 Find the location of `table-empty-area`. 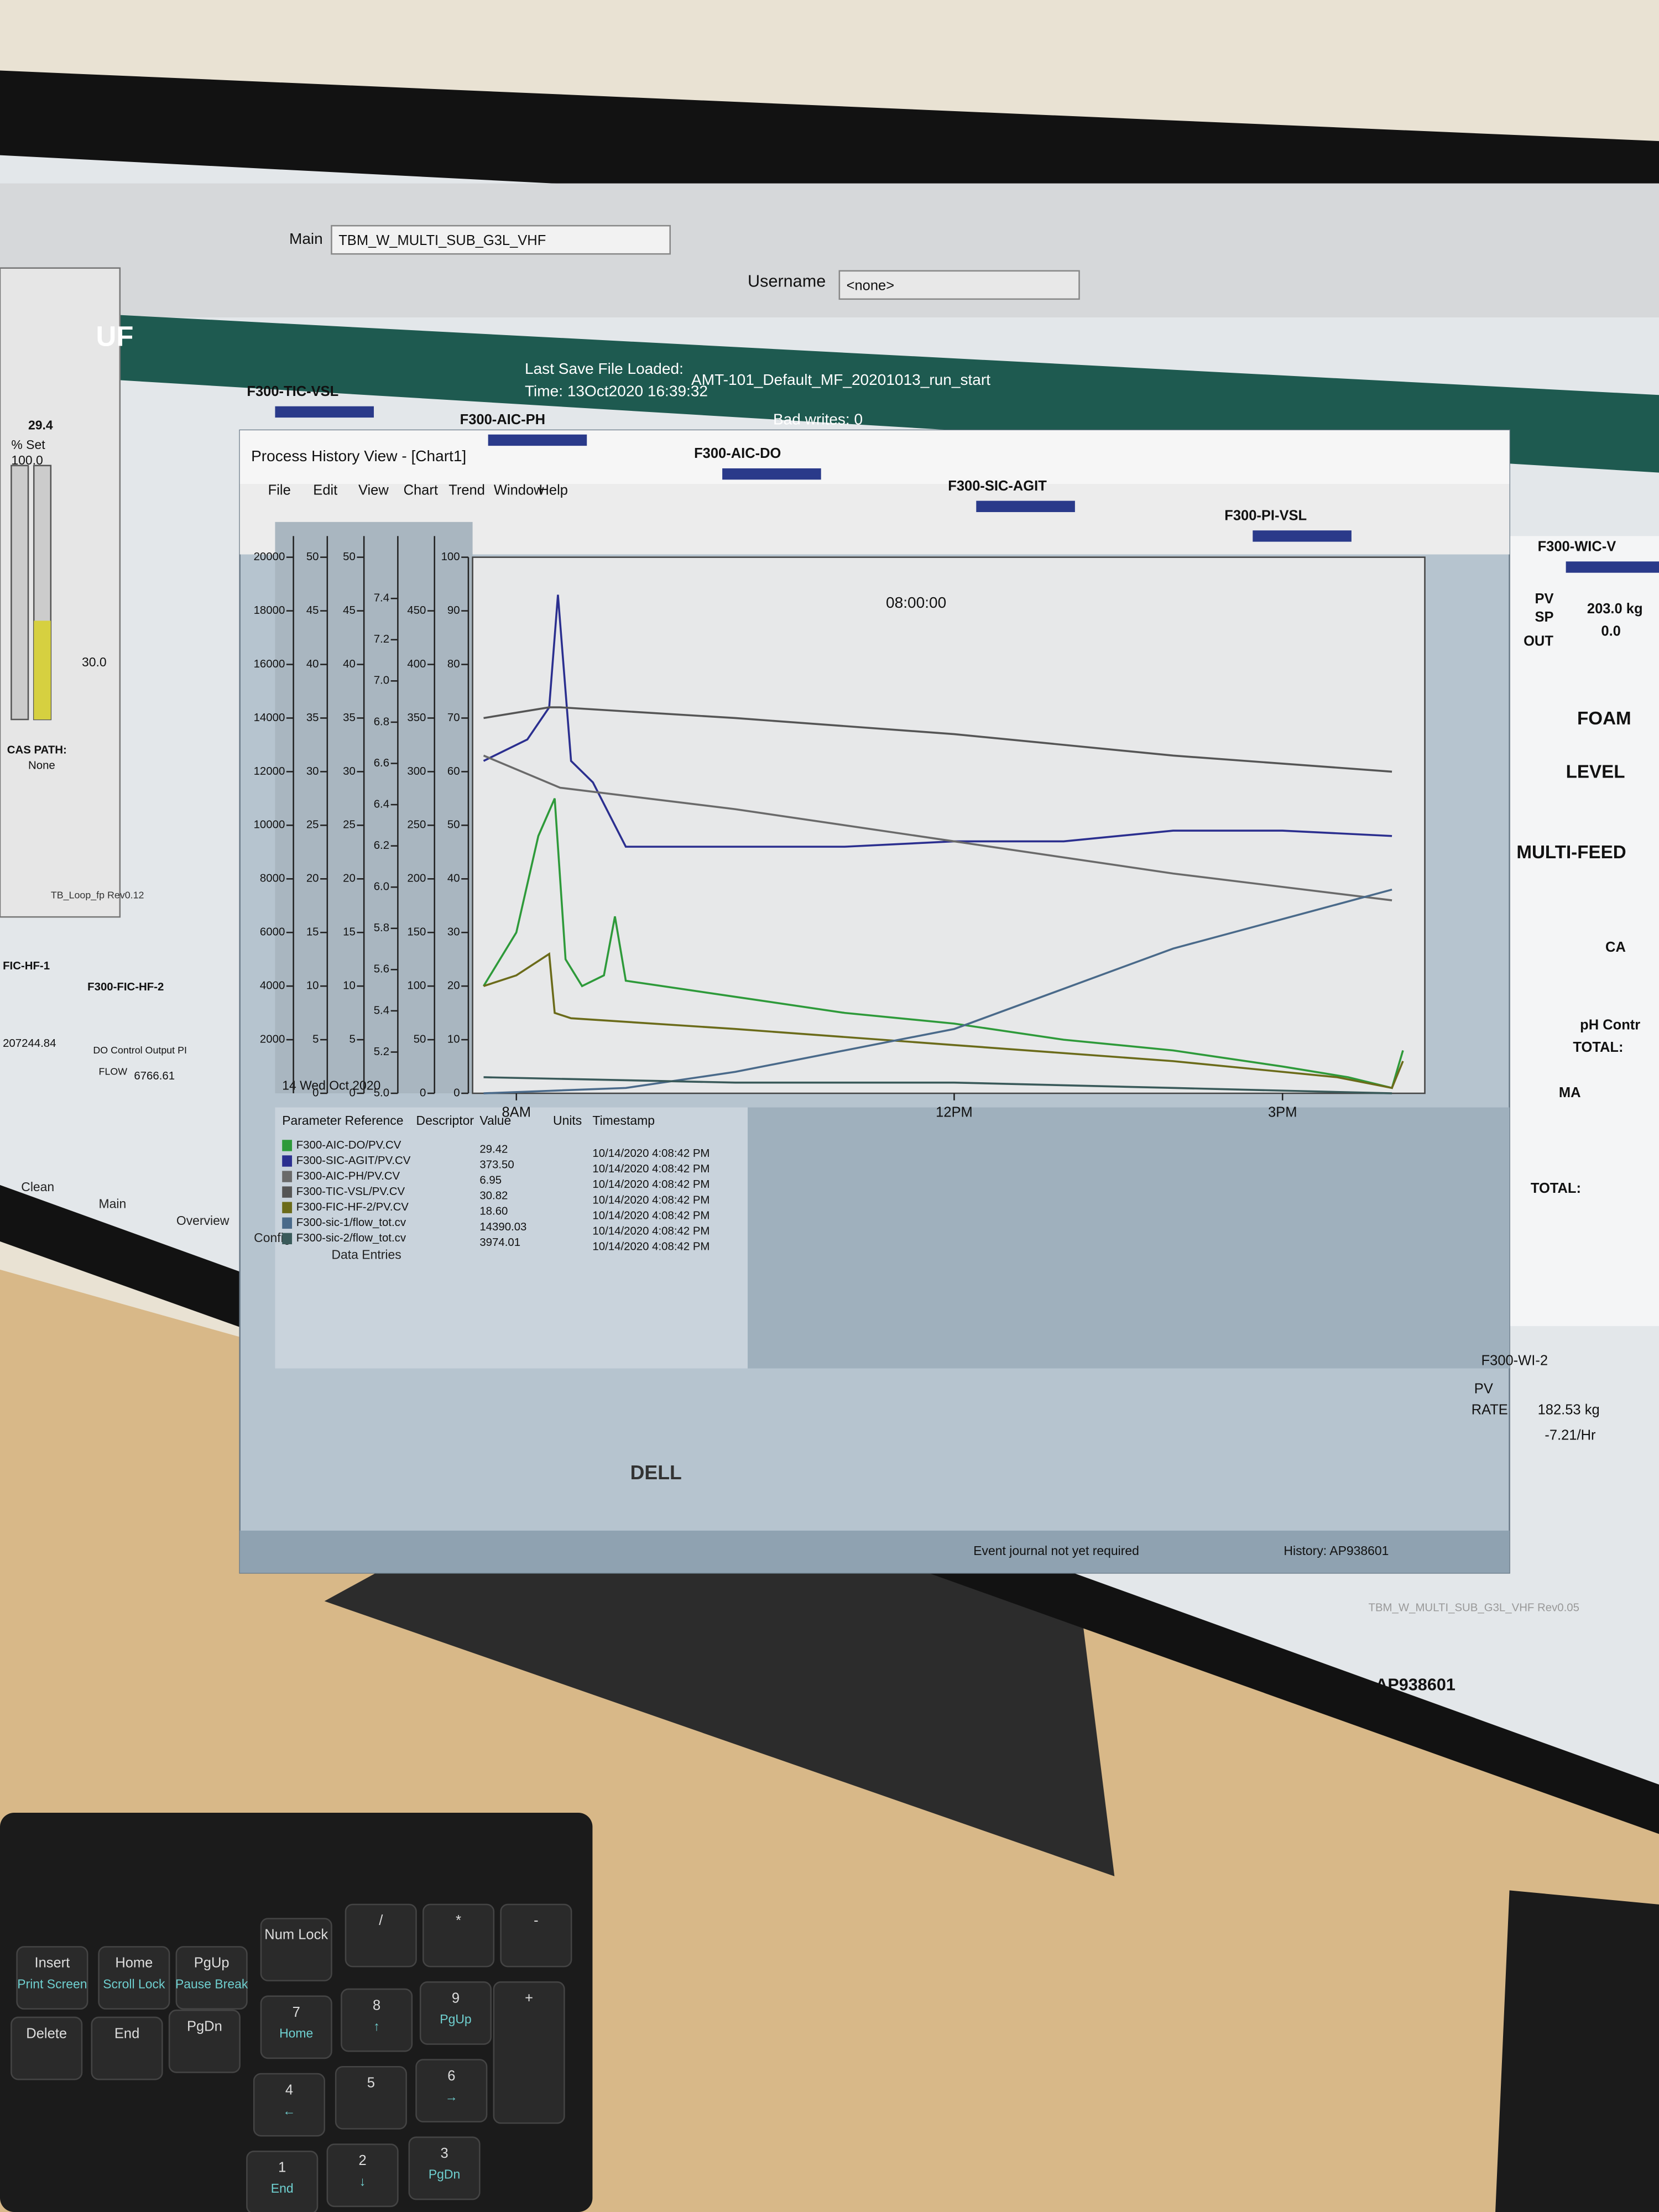

table-empty-area is located at coordinates (1129, 1238).